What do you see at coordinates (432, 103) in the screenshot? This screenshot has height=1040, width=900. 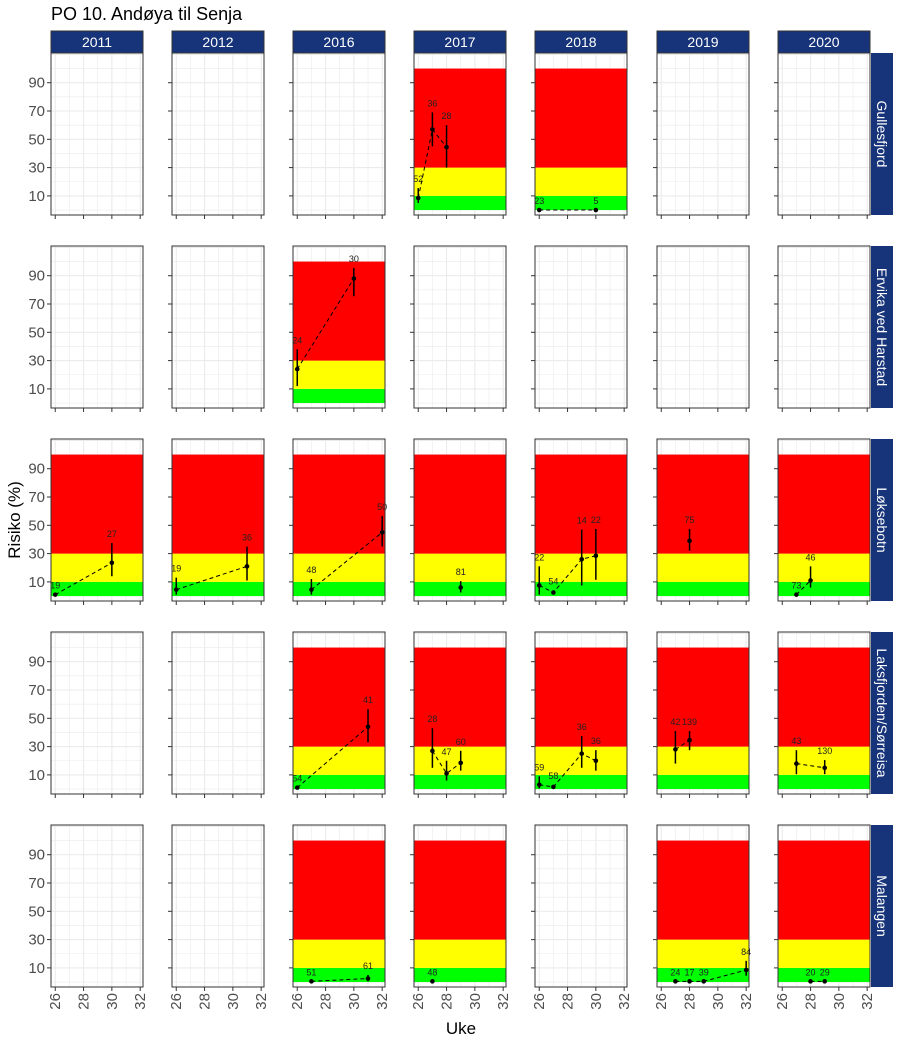 I see `data-label: 36` at bounding box center [432, 103].